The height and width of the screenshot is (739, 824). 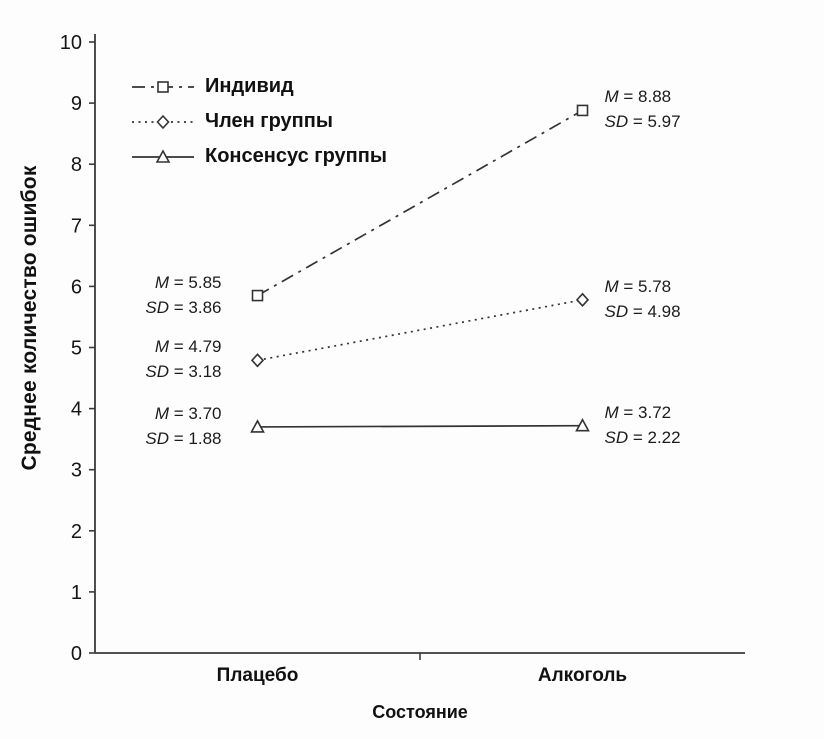 What do you see at coordinates (76, 593) in the screenshot?
I see `y-tick-label: 1` at bounding box center [76, 593].